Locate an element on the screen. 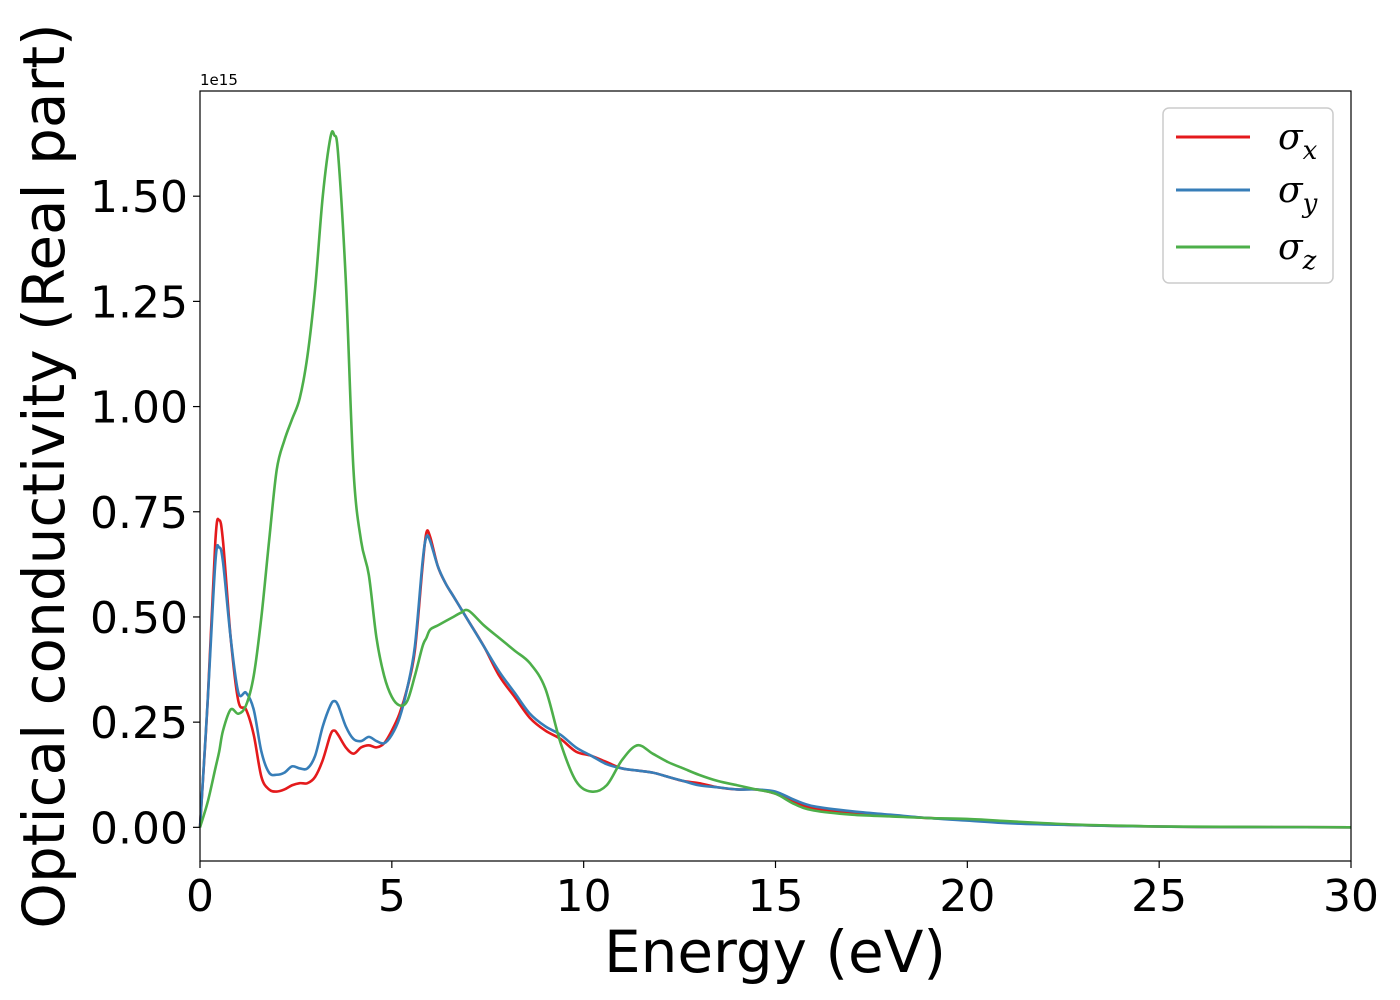 This screenshot has height=1000, width=1400. x-tick-label: 30 is located at coordinates (1351, 896).